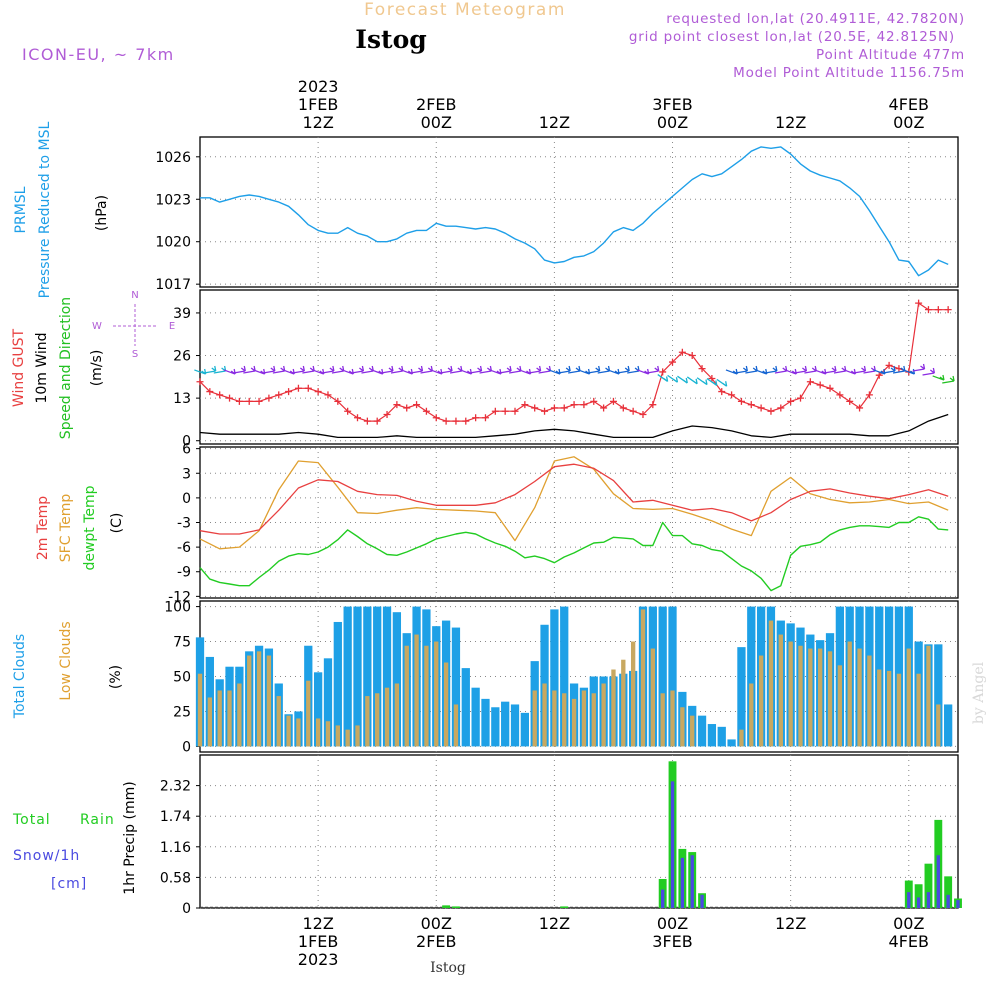 This screenshot has height=1004, width=1000. What do you see at coordinates (97, 326) in the screenshot?
I see `compass-west: W` at bounding box center [97, 326].